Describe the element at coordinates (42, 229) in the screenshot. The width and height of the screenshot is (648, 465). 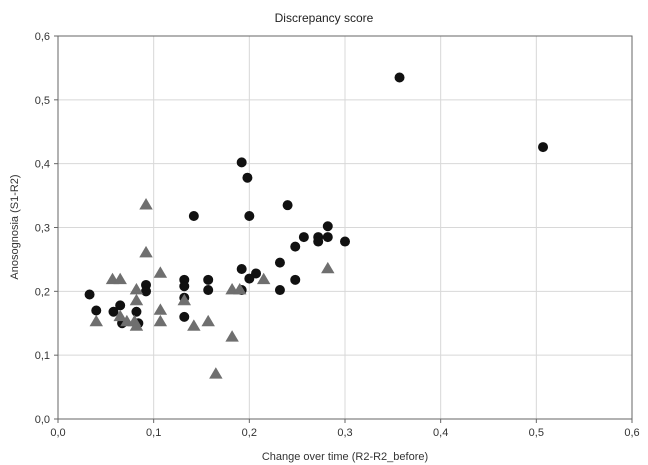
I see `y-tick-label: 0,3` at that location.